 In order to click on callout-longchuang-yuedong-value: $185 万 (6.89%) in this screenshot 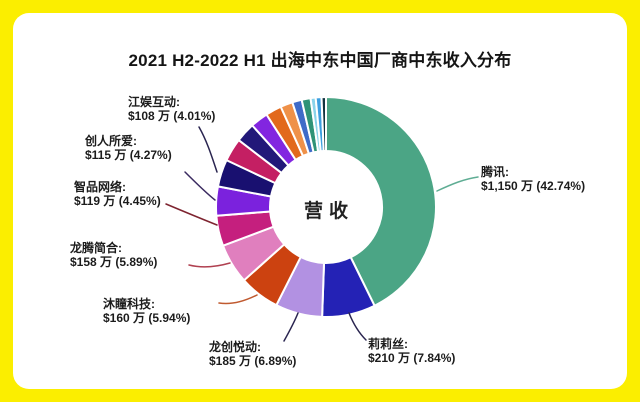, I will do `click(253, 361)`.